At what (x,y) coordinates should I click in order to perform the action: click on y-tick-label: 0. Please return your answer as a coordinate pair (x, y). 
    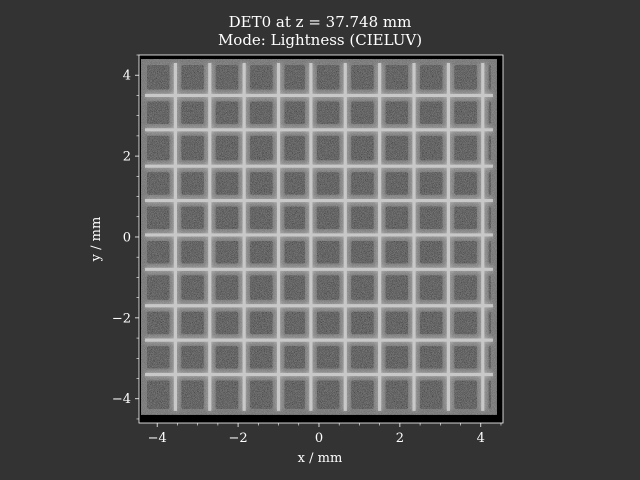
    Looking at the image, I should click on (127, 237).